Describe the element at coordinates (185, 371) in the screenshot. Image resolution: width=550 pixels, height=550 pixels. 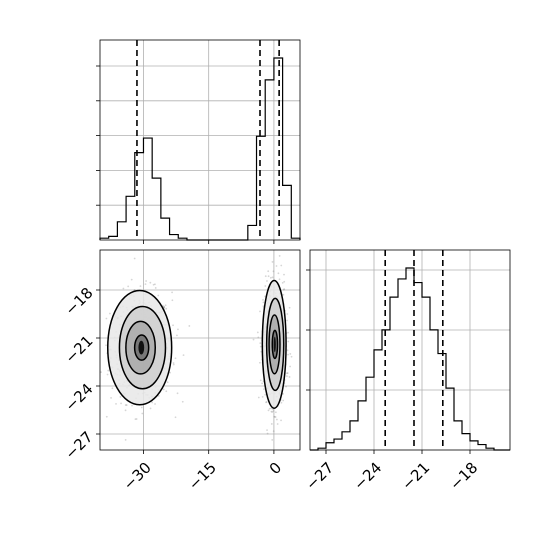
I see `joint-ticks` at that location.